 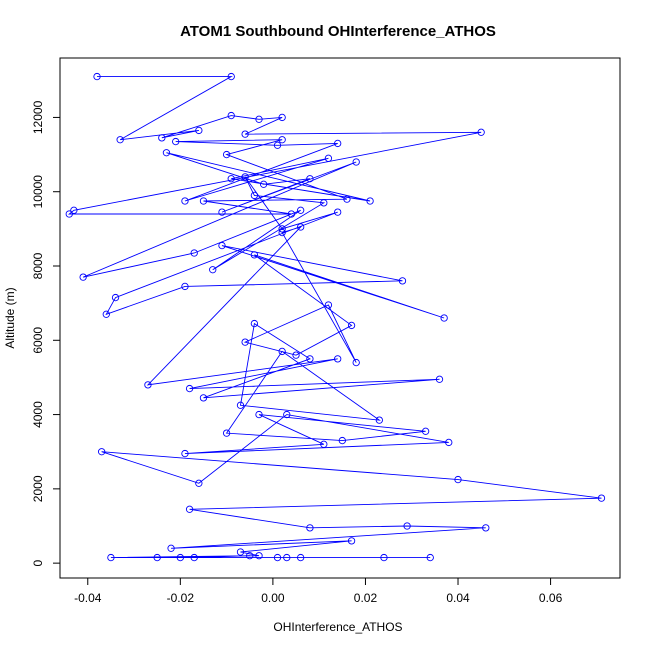 What do you see at coordinates (551, 598) in the screenshot?
I see `x-tick-label: 0.06` at bounding box center [551, 598].